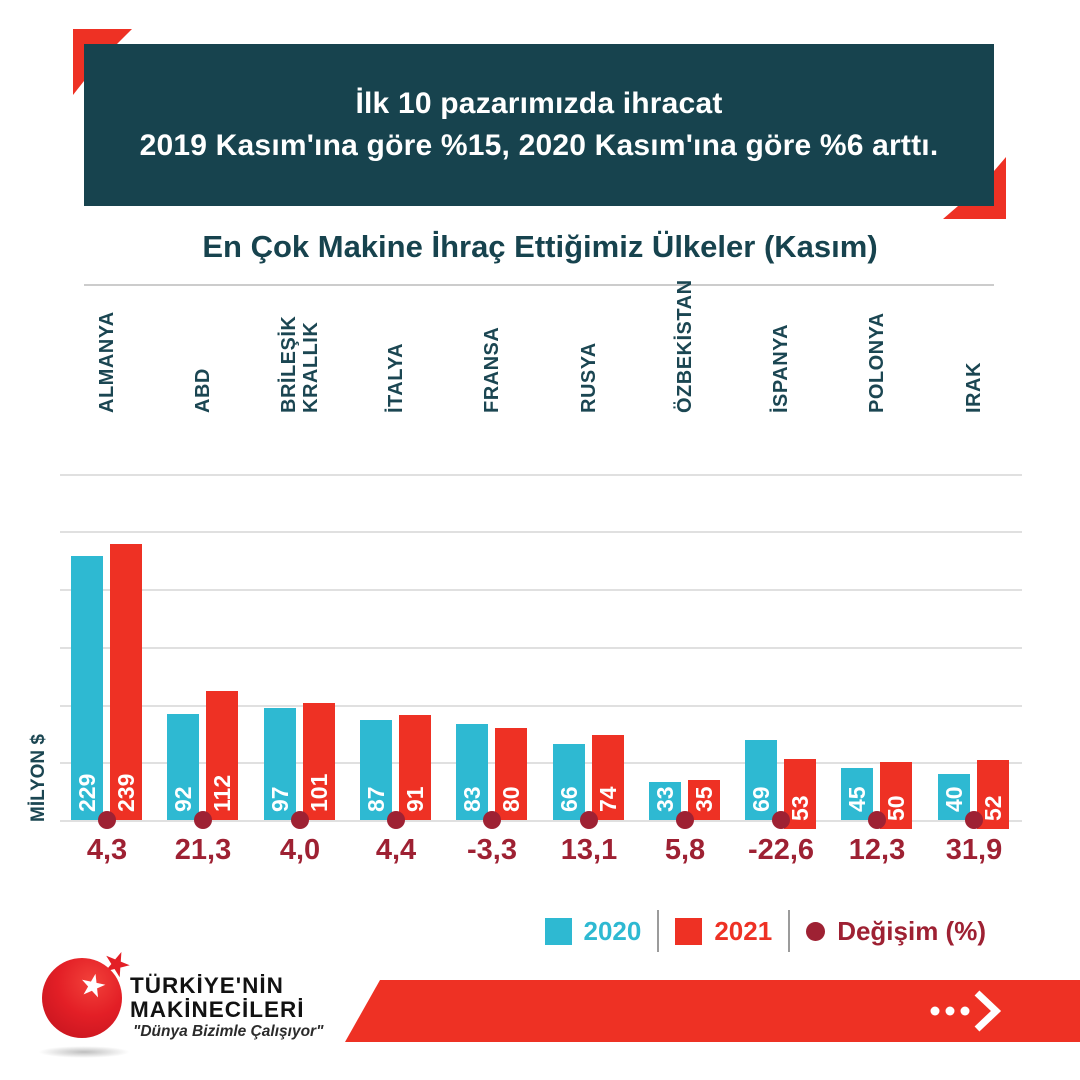 This screenshot has width=1080, height=1080. Describe the element at coordinates (896, 808) in the screenshot. I see `value-label-2021: 50` at that location.